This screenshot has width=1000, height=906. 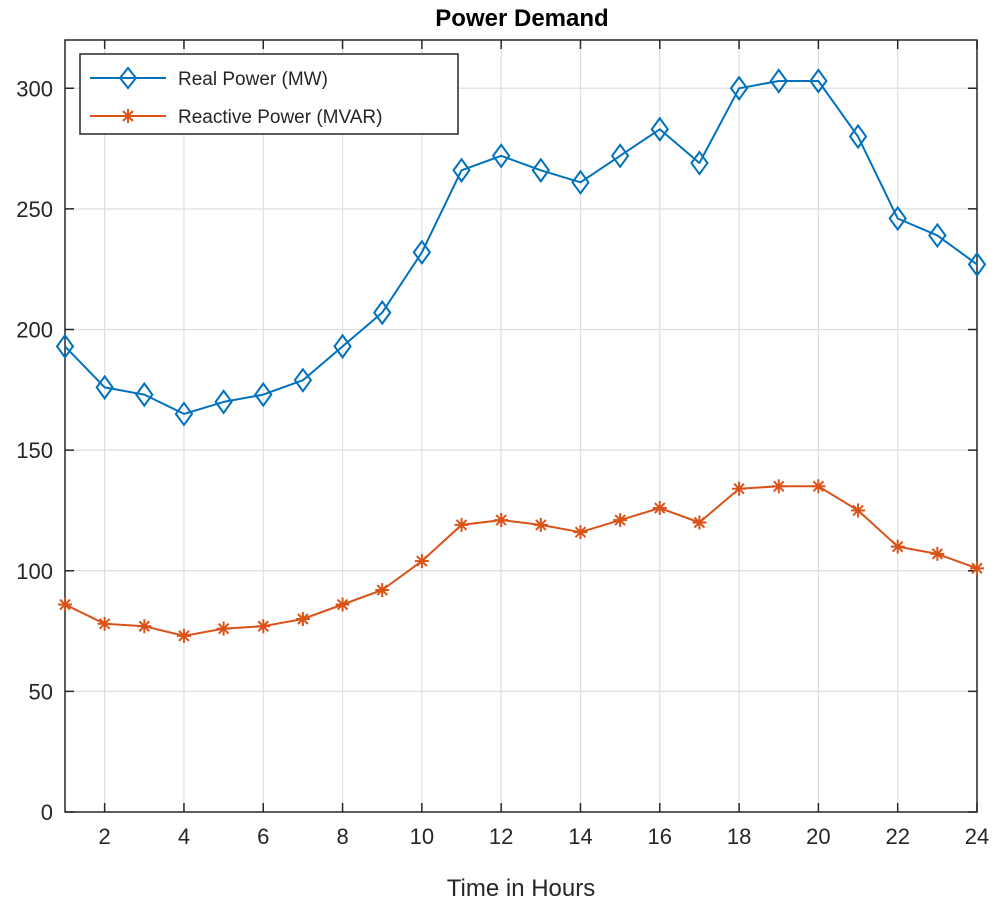 What do you see at coordinates (263, 836) in the screenshot?
I see `x-tick-label: 6` at bounding box center [263, 836].